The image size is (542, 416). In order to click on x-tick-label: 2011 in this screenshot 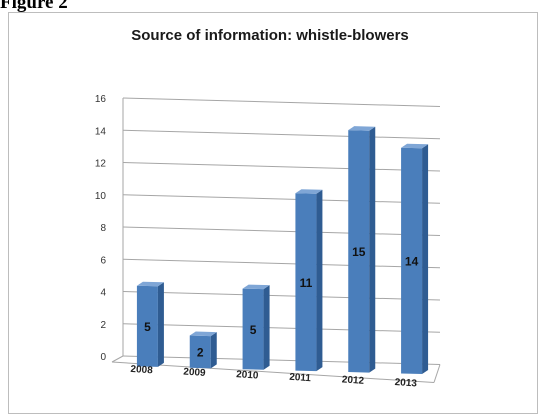, I will do `click(300, 378)`.